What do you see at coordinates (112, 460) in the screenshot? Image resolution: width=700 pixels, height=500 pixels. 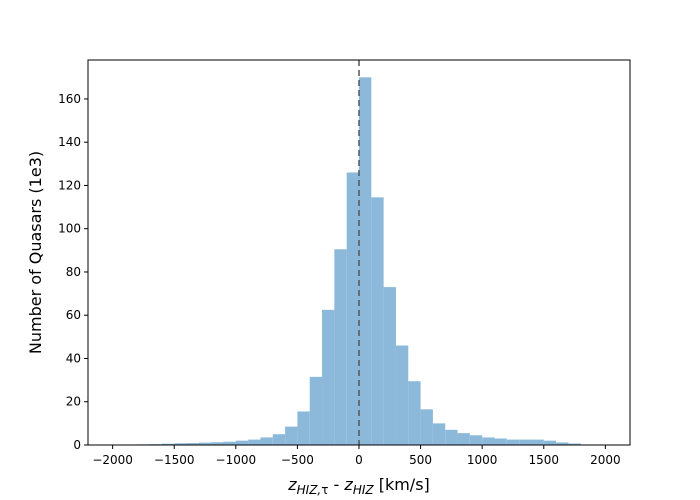 I see `x-tick-label: −2000` at bounding box center [112, 460].